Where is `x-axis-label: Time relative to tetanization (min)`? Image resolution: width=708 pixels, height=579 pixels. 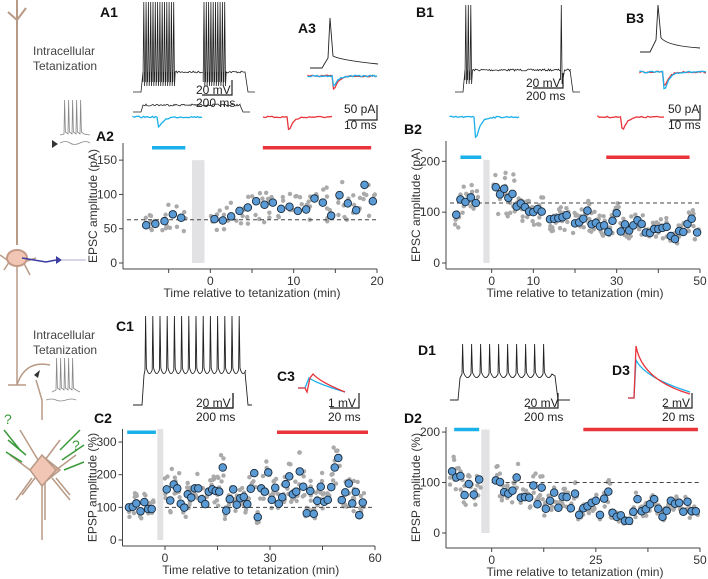 x-axis-label: Time relative to tetanization (min) is located at coordinates (250, 570).